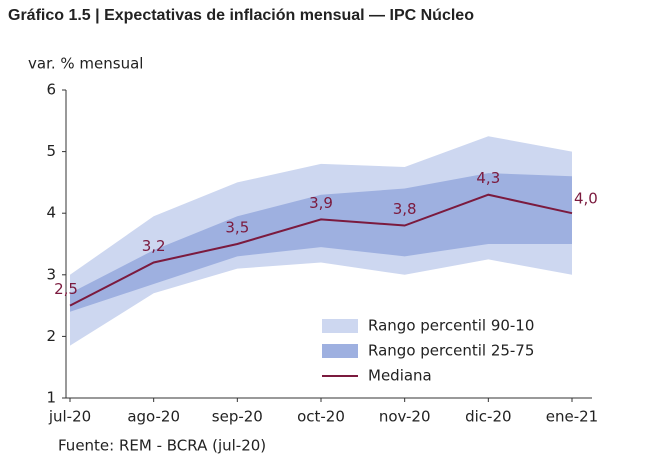  I want to click on y-axis-label: var. % mensual, so click(85, 64).